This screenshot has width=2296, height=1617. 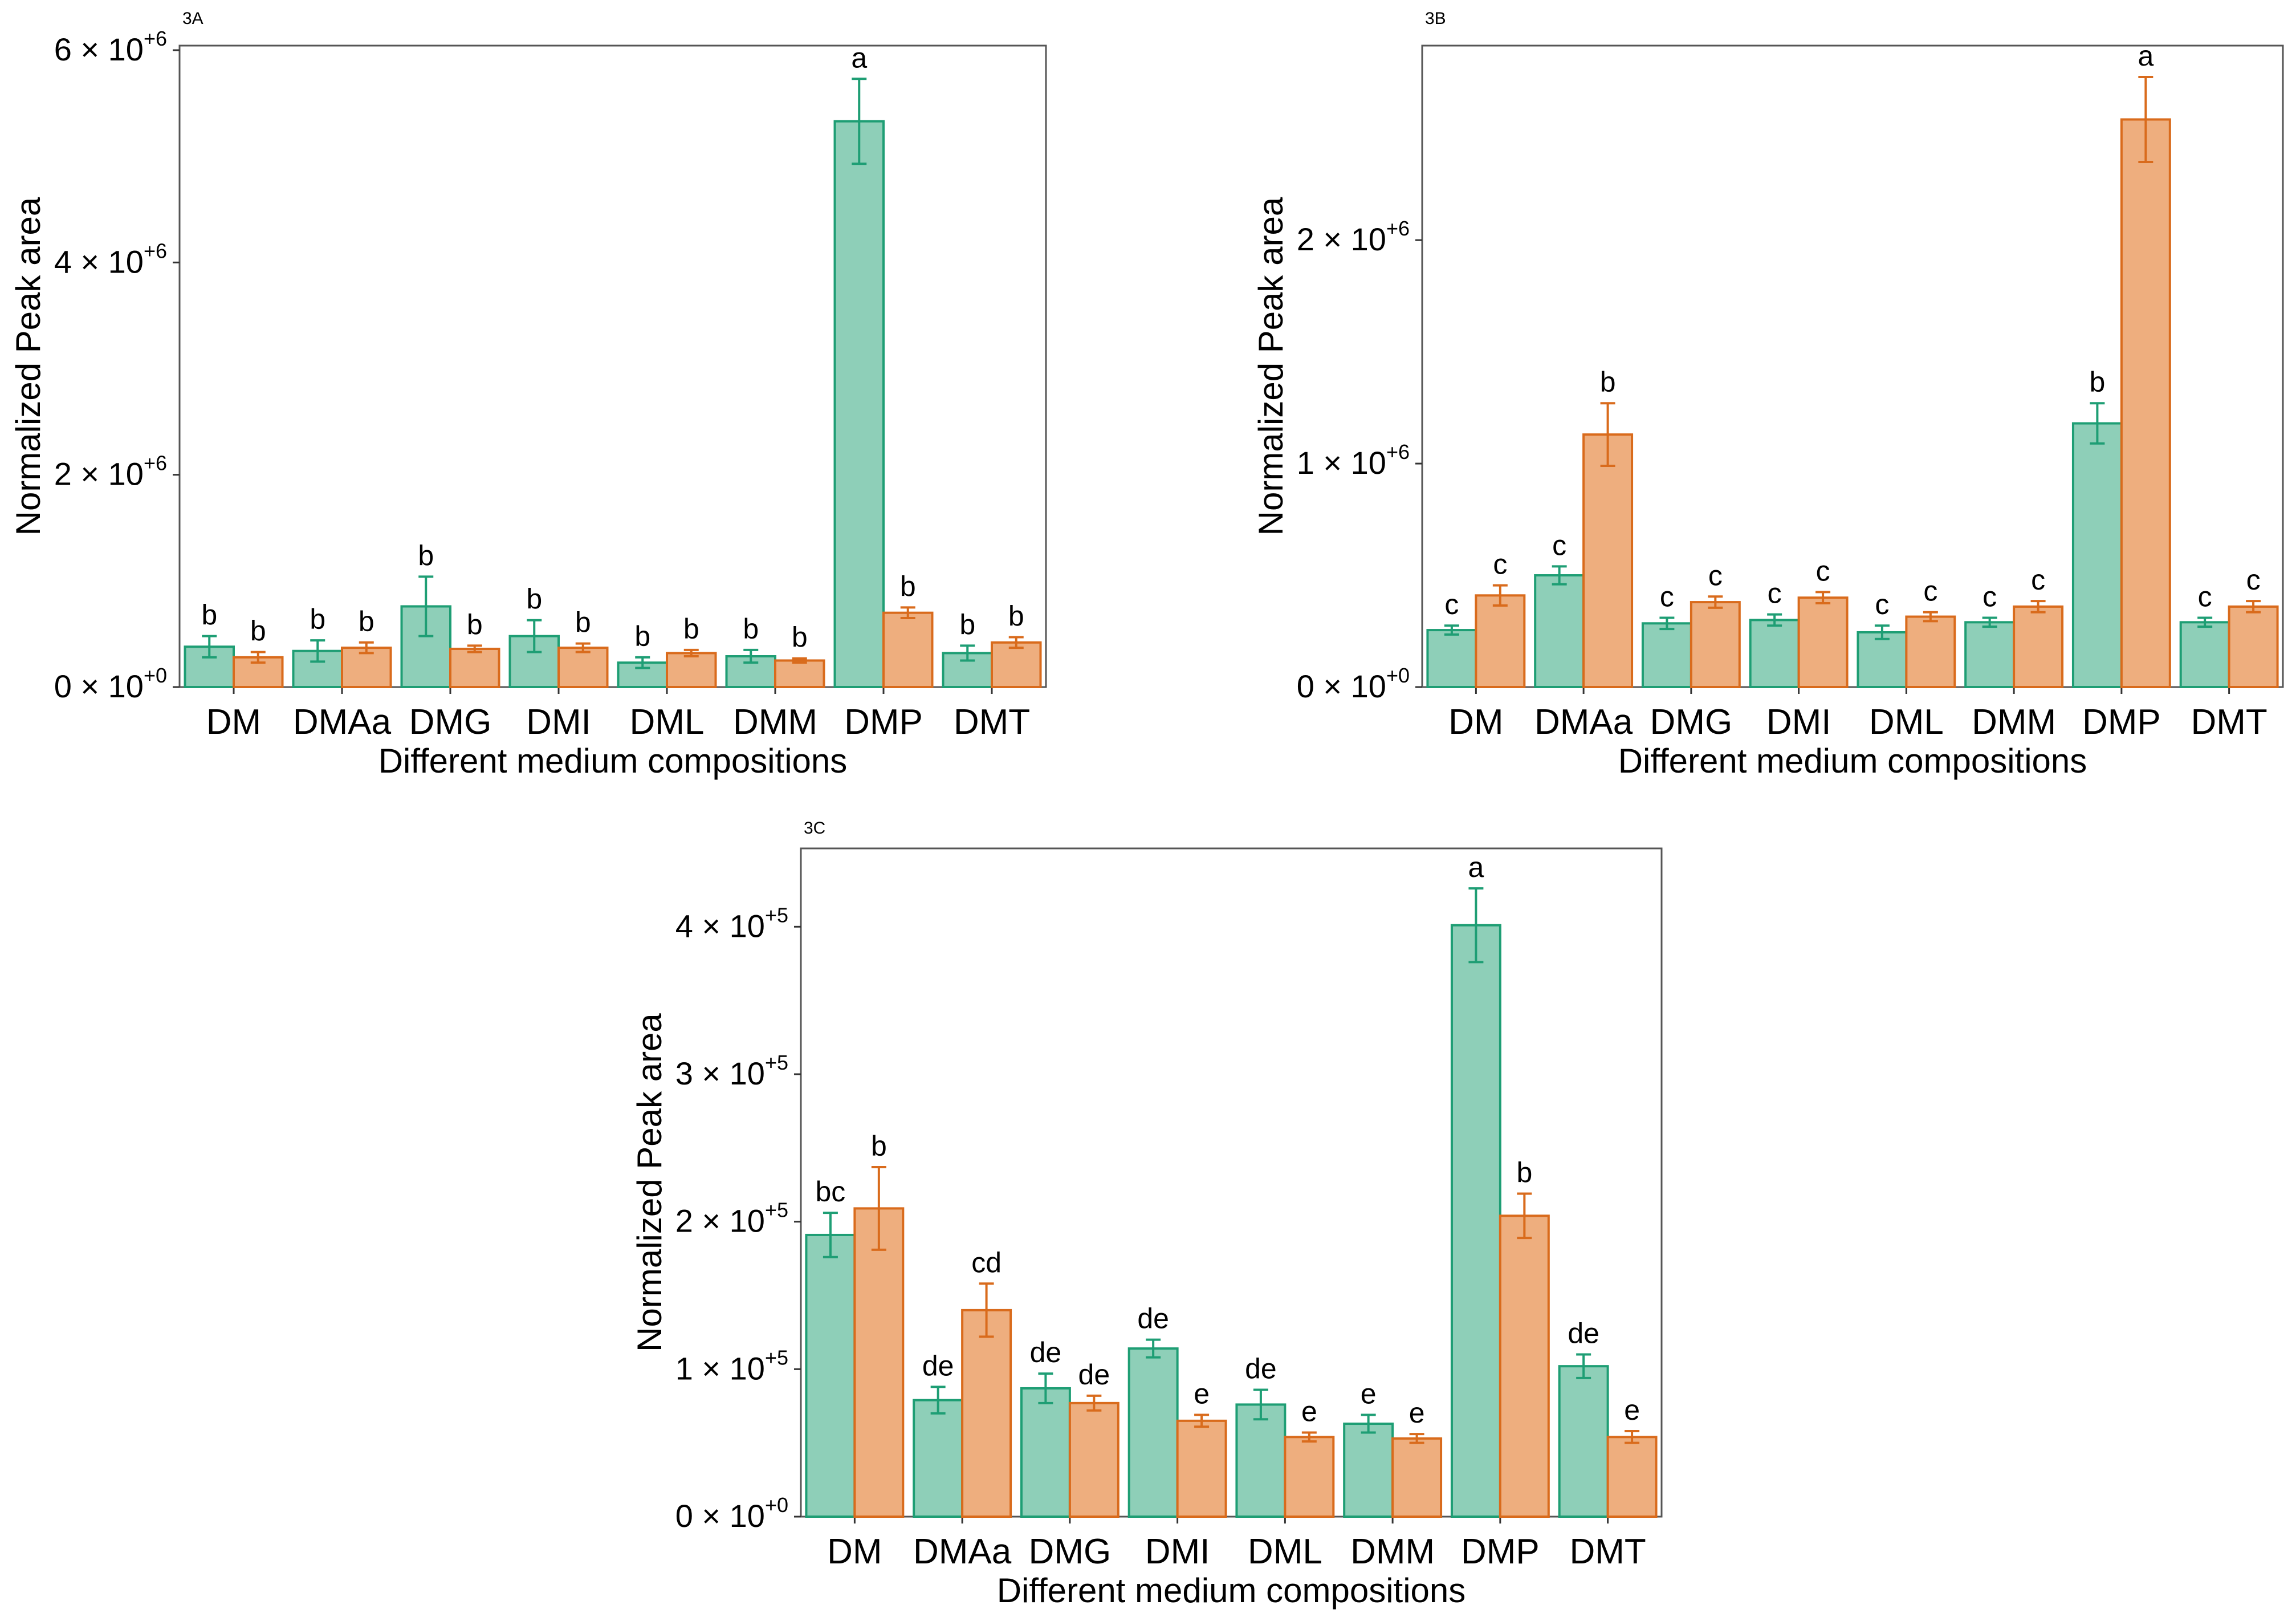 What do you see at coordinates (731, 1071) in the screenshot?
I see `y-tick-label: 3 × 10+5` at bounding box center [731, 1071].